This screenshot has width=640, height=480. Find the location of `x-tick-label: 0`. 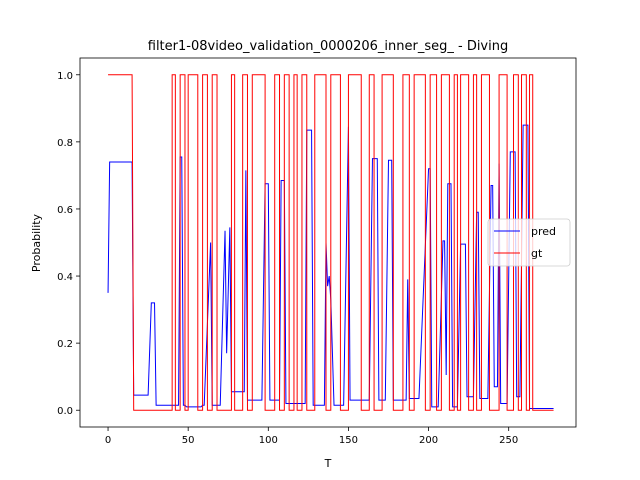

x-tick-label: 0 is located at coordinates (108, 440).